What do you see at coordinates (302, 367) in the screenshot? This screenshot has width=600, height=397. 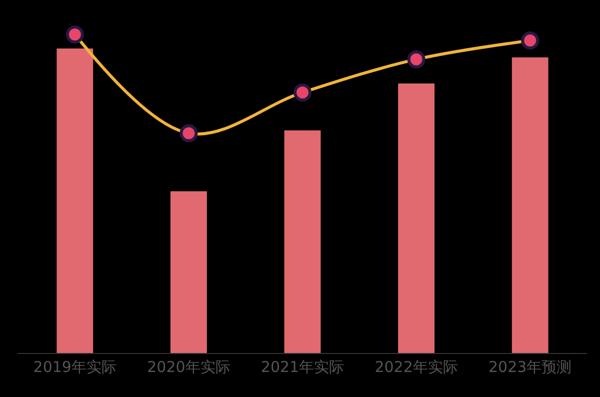 I see `x-tick-label: 2021年实际` at bounding box center [302, 367].